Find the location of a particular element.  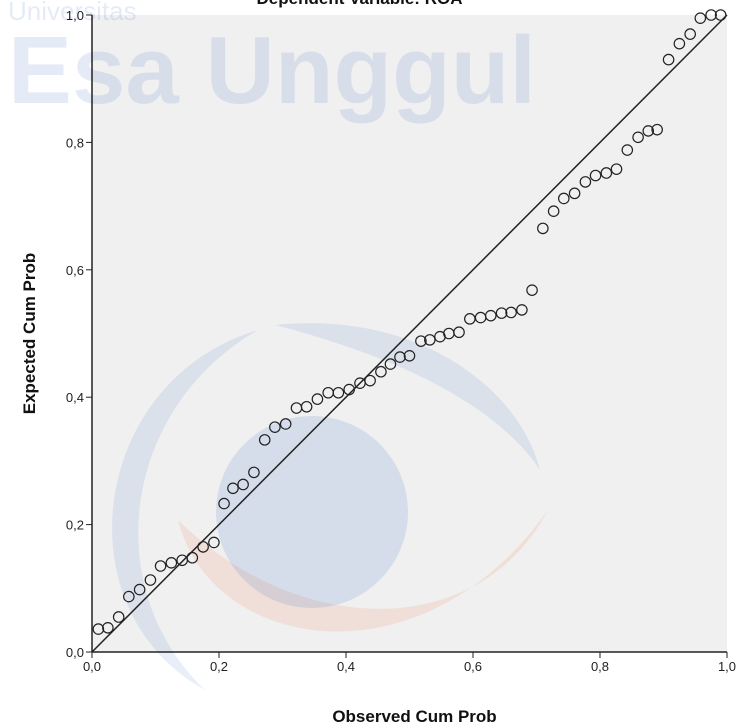

logo-inner-circle is located at coordinates (312, 512).